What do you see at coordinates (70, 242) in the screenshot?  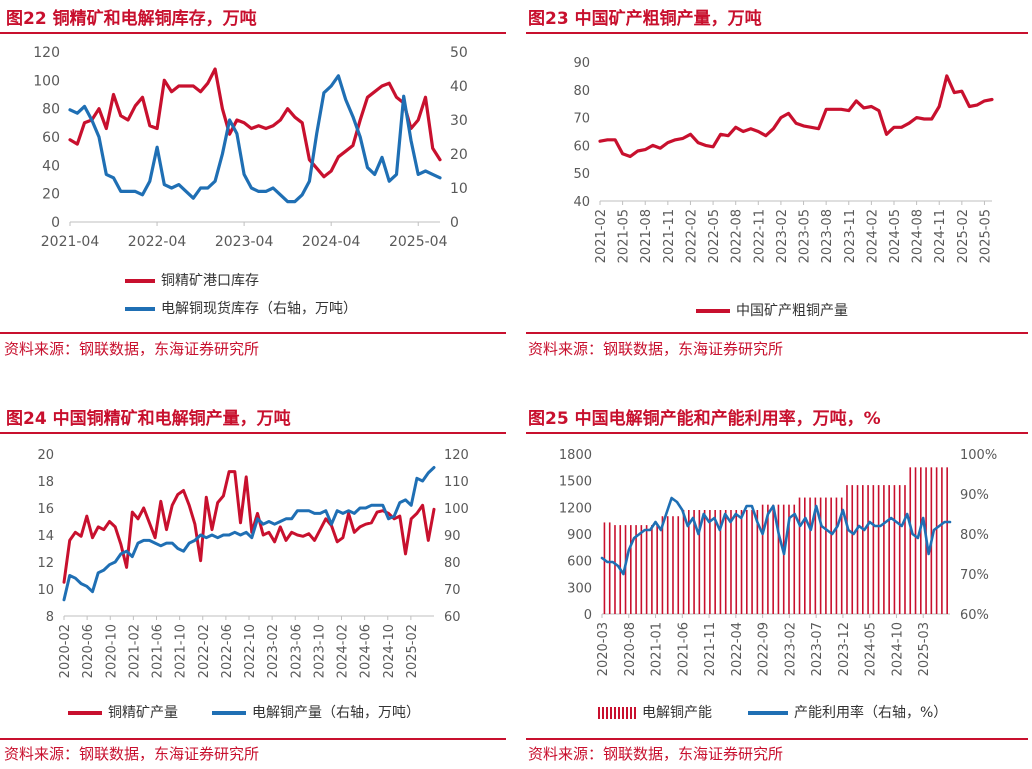 I see `x-tick-label: 2021-04` at bounding box center [70, 242].